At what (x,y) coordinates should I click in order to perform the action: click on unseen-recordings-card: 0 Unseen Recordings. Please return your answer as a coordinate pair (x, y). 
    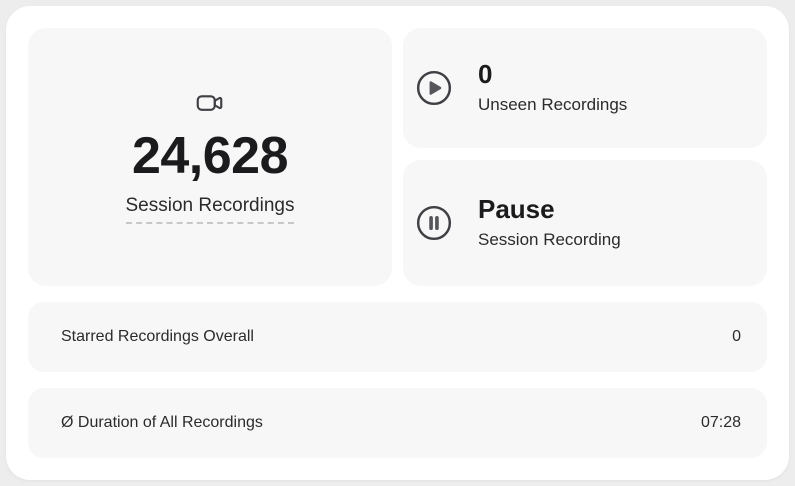
    Looking at the image, I should click on (585, 88).